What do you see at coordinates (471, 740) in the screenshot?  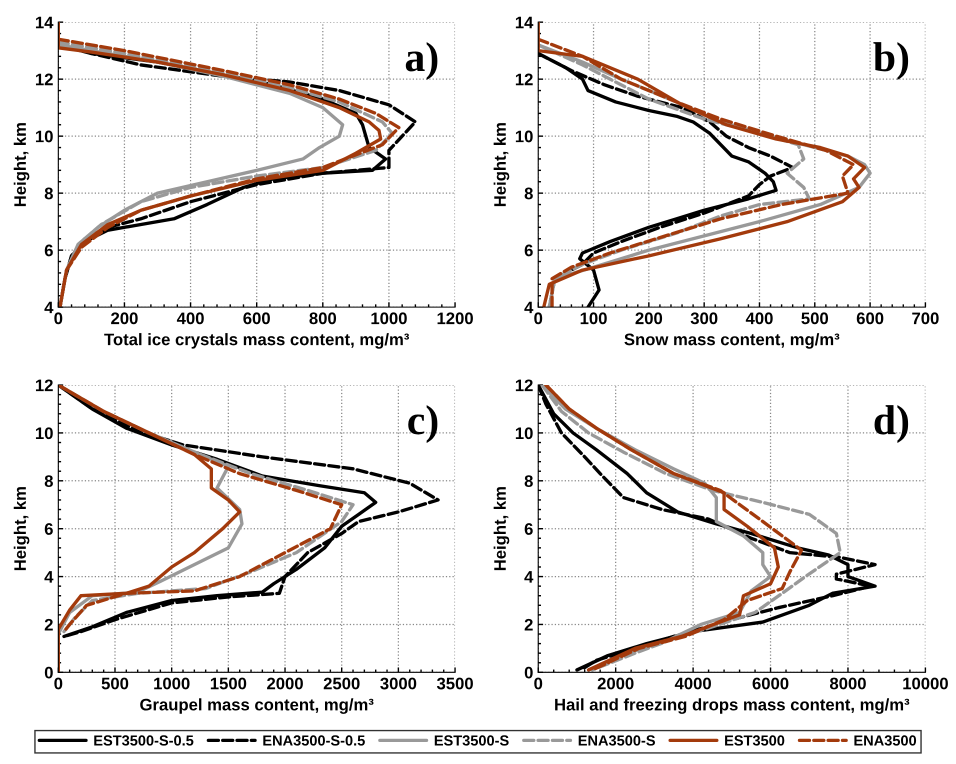 I see `legend-label: EST3500-S` at bounding box center [471, 740].